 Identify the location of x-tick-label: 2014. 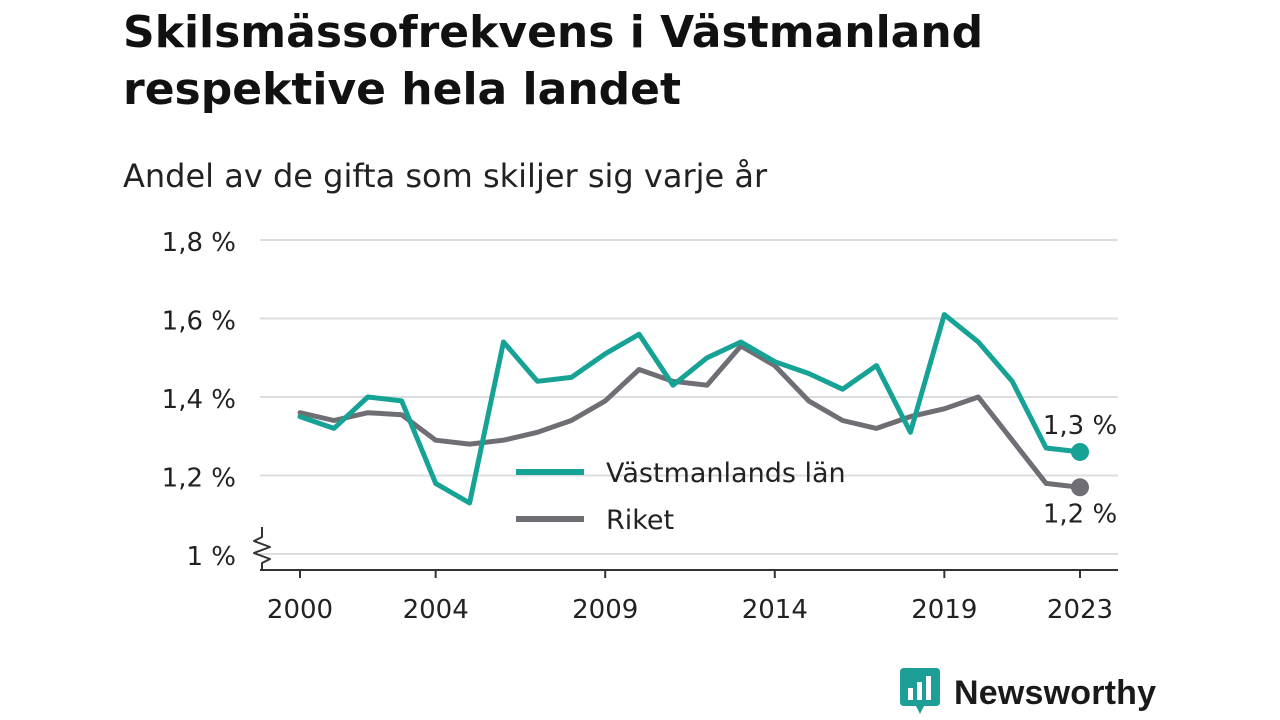
(775, 610).